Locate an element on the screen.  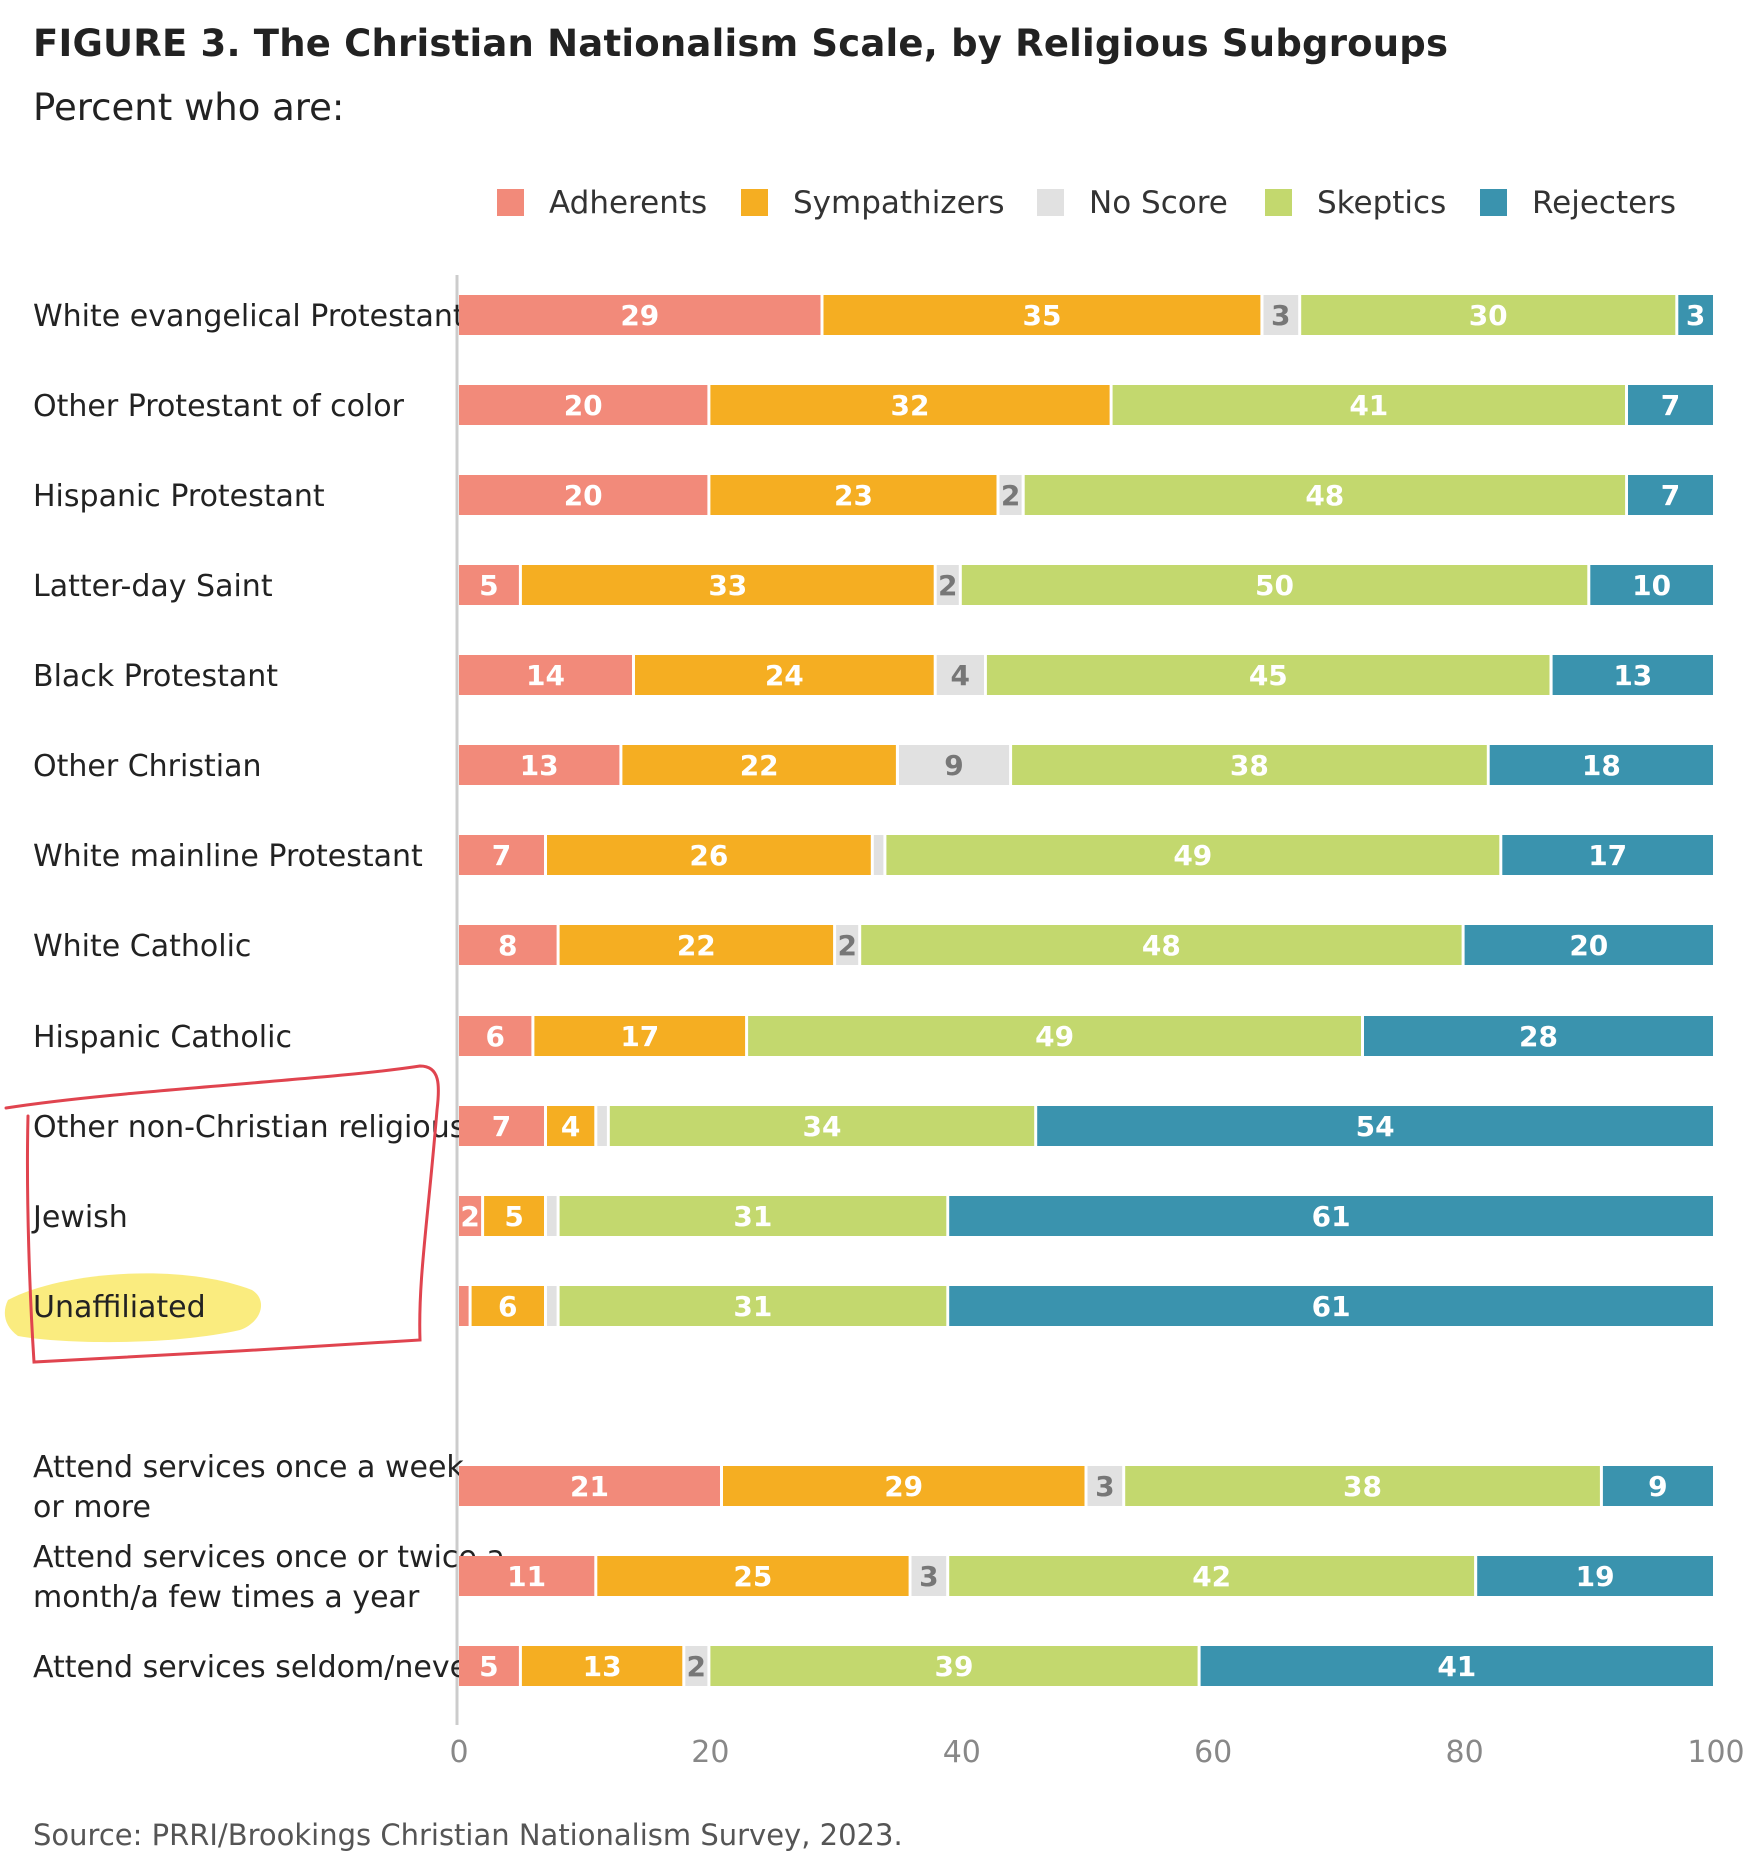
data-label-hispanic-catholic-rejecters: 28 is located at coordinates (1538, 1036).